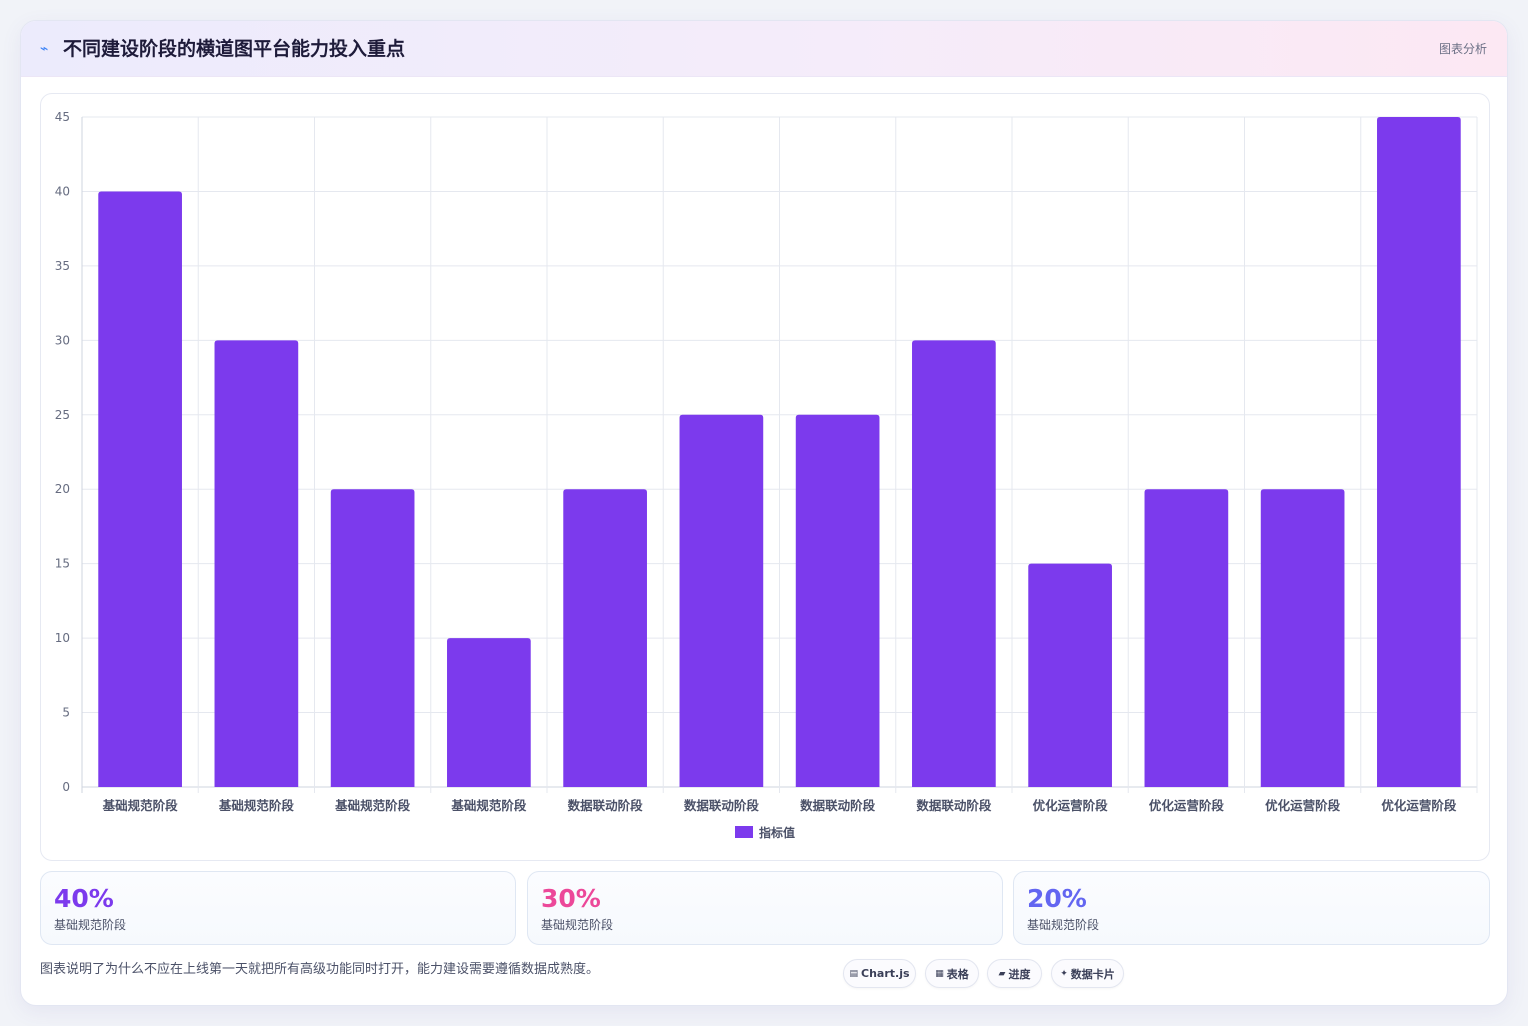 The image size is (1528, 1026). I want to click on y-tick-label: 35, so click(62, 266).